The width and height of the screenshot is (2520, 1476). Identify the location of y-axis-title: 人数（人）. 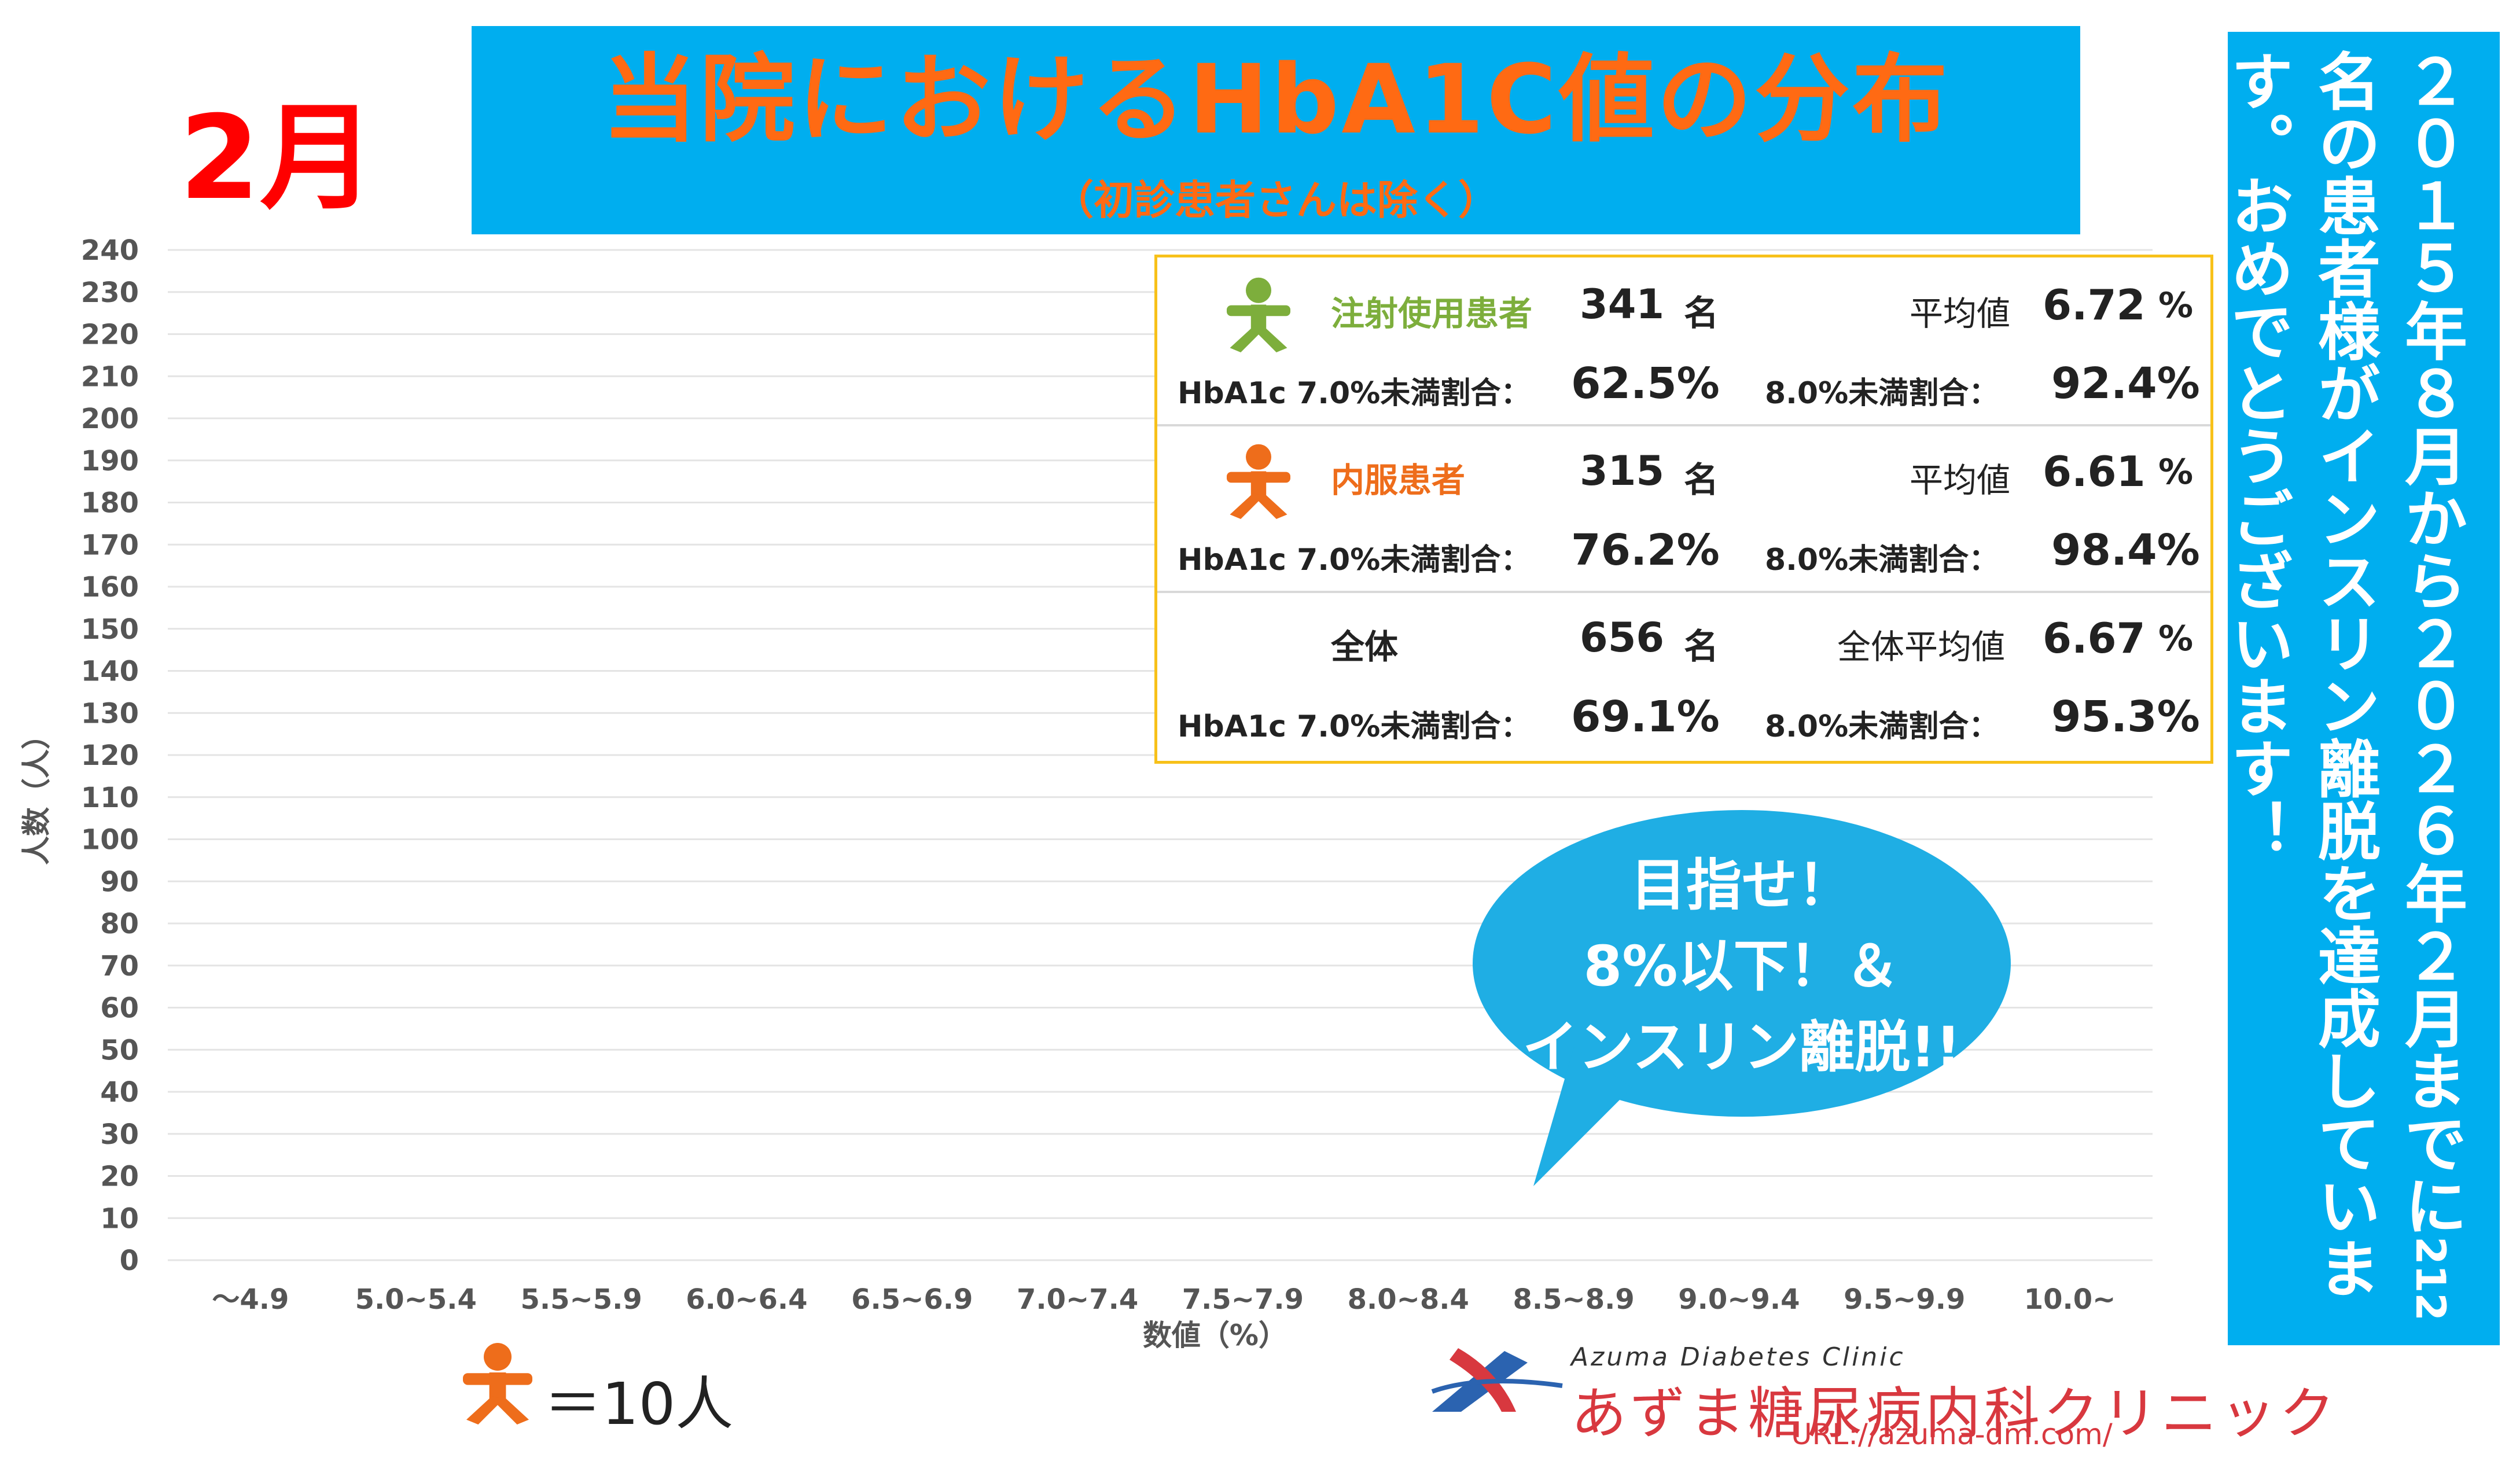
(36, 792).